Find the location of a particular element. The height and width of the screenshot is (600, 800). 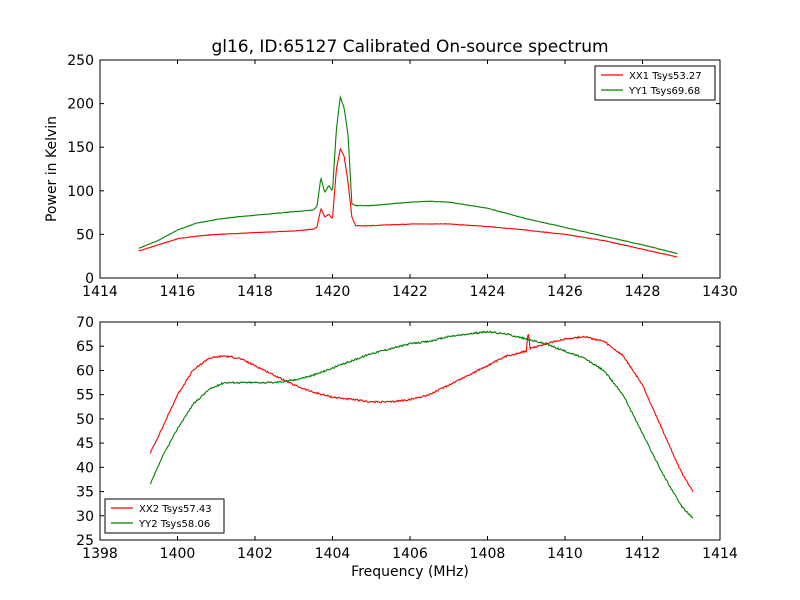

y-tick-label: 45 is located at coordinates (85, 444).